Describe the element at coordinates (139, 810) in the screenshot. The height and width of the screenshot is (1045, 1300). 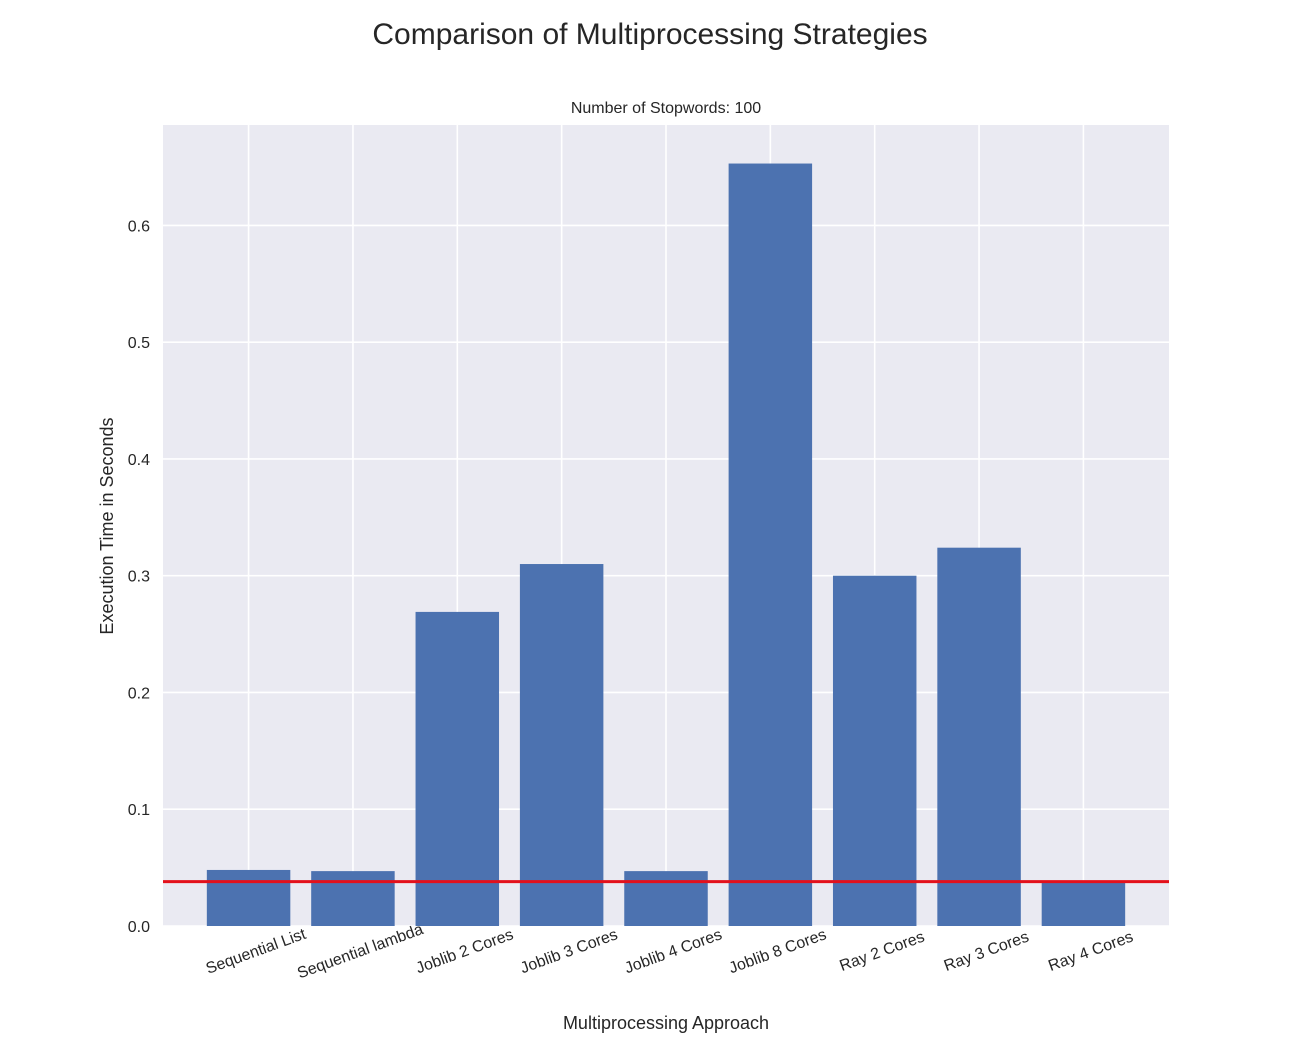
I see `y-tick-label: 0.1` at that location.